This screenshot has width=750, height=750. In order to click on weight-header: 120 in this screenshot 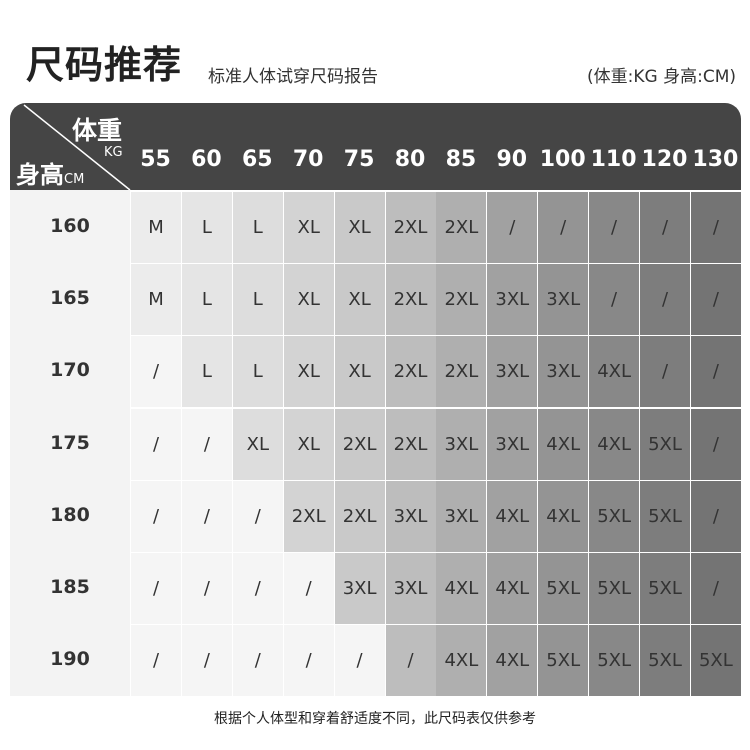, I will do `click(664, 159)`.